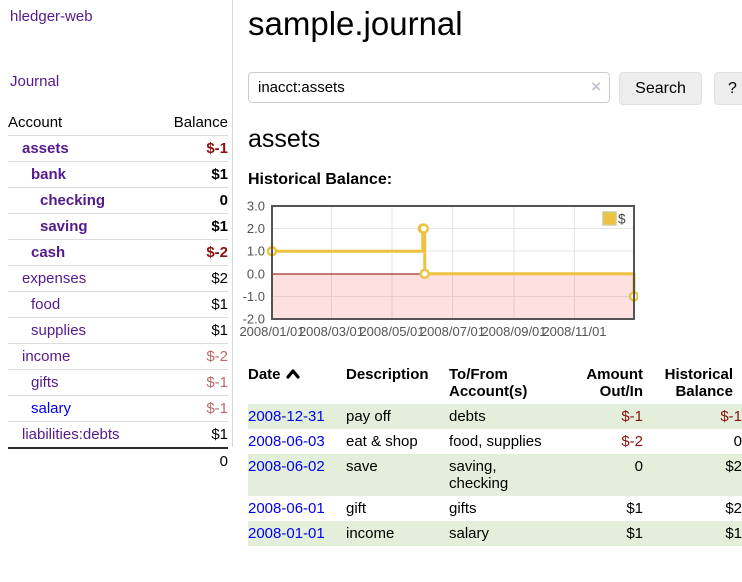  What do you see at coordinates (192, 200) in the screenshot?
I see `account-balance: 0` at bounding box center [192, 200].